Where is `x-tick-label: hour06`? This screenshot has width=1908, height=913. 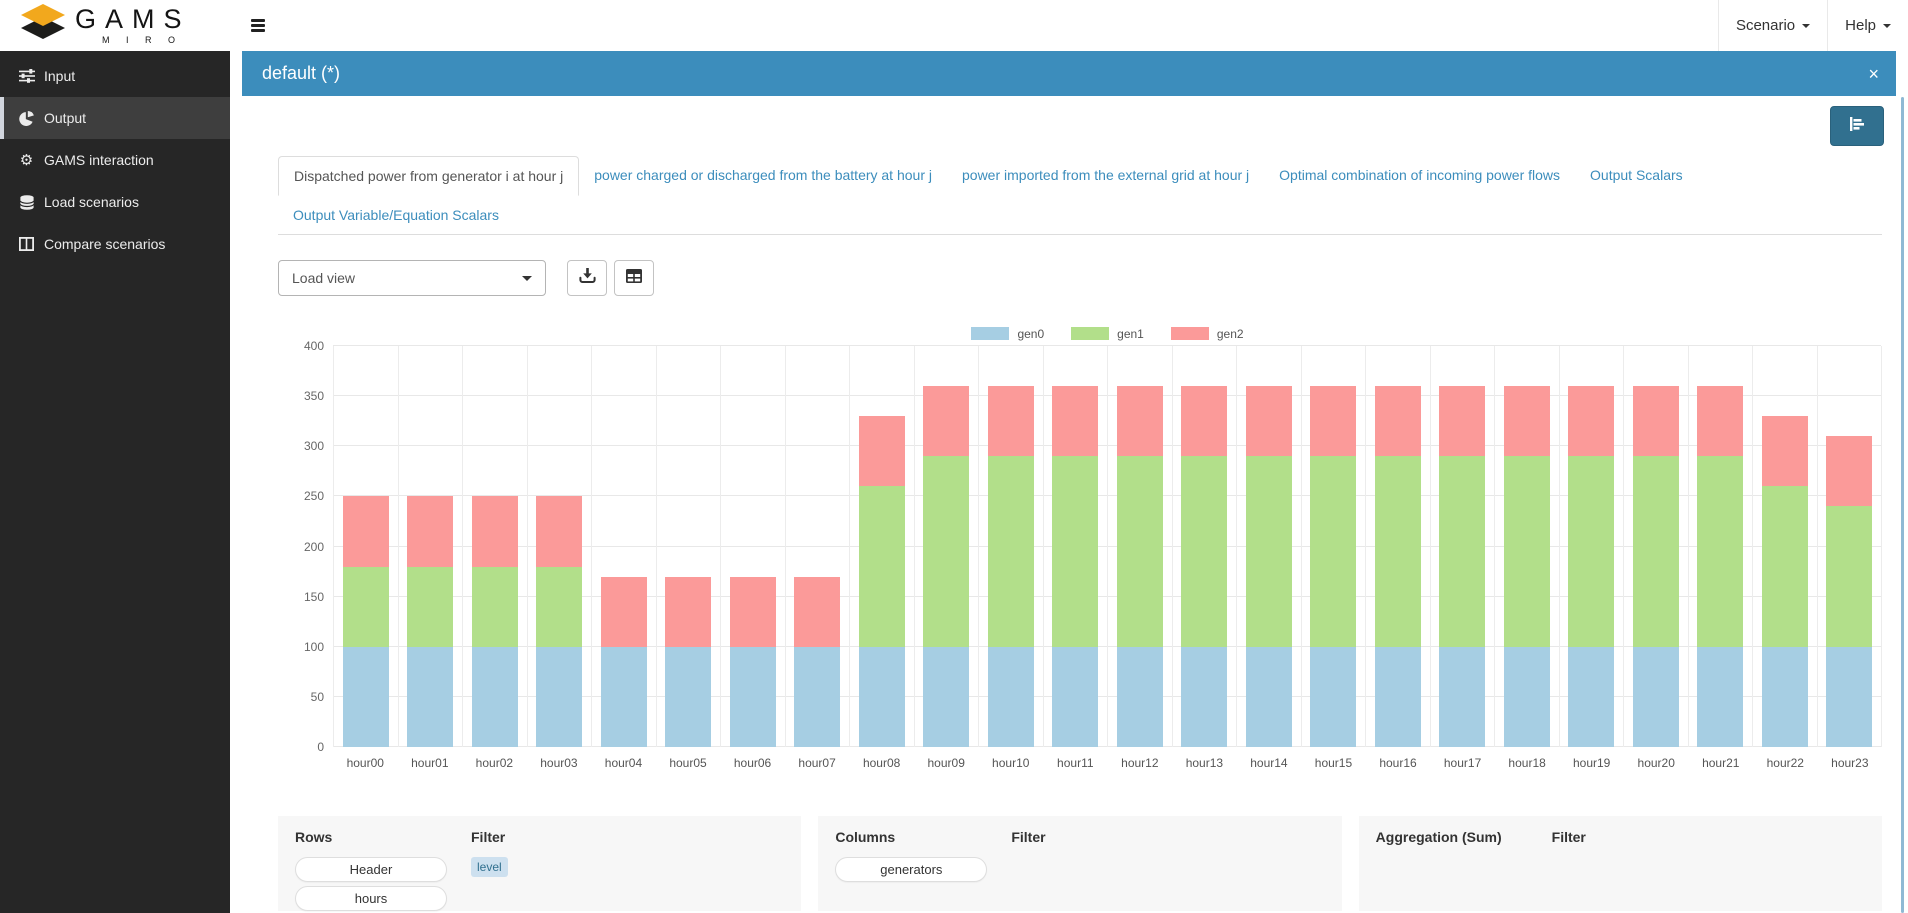 x-tick-label: hour06 is located at coordinates (752, 763).